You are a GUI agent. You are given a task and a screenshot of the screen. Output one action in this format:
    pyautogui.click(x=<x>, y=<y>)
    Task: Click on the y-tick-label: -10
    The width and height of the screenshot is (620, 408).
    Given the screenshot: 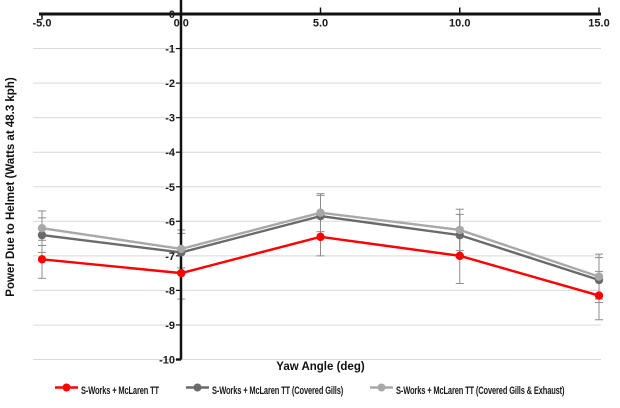 What is the action you would take?
    pyautogui.click(x=167, y=361)
    